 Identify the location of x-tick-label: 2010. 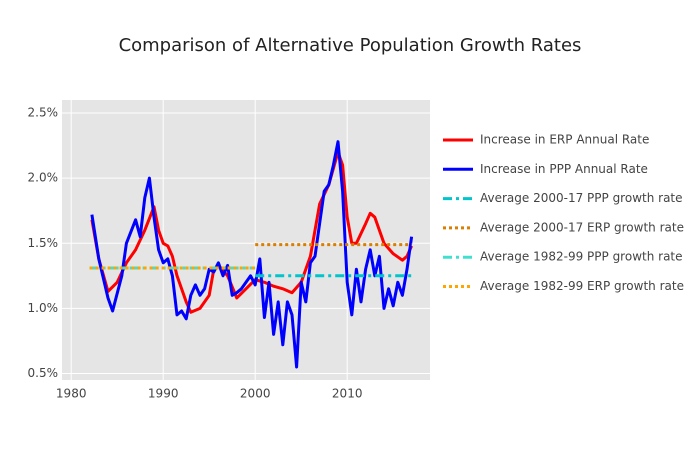
(347, 394).